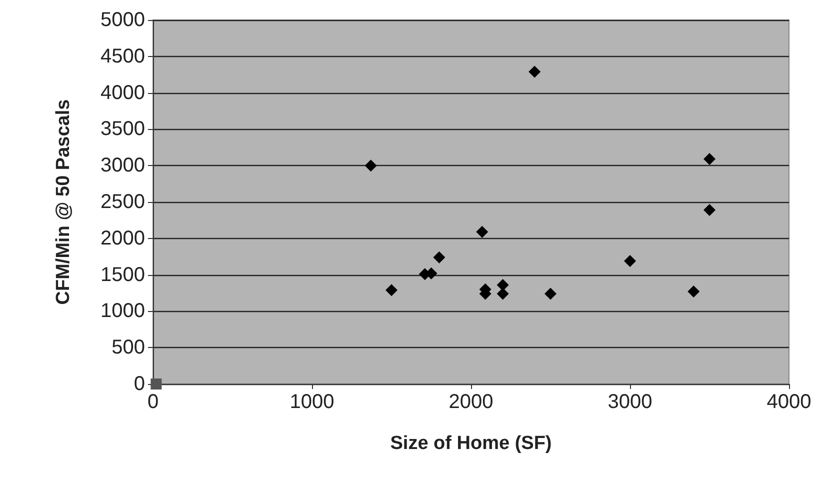 This screenshot has height=492, width=829. What do you see at coordinates (122, 165) in the screenshot?
I see `y-tick-label: 3000` at bounding box center [122, 165].